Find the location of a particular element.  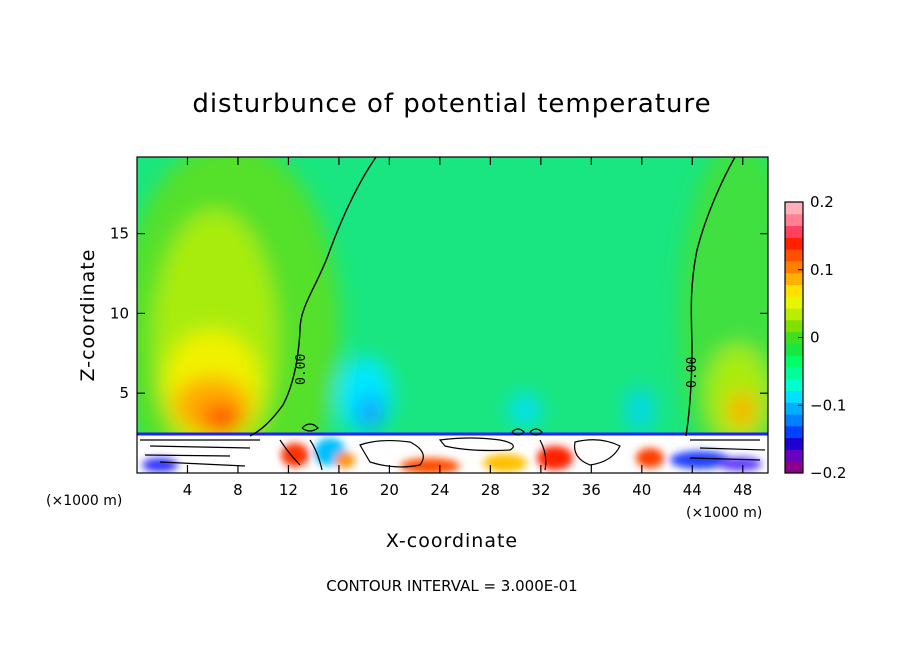

colorbar: 0.2 0.1 0 −0.1 −0.2 is located at coordinates (815, 337).